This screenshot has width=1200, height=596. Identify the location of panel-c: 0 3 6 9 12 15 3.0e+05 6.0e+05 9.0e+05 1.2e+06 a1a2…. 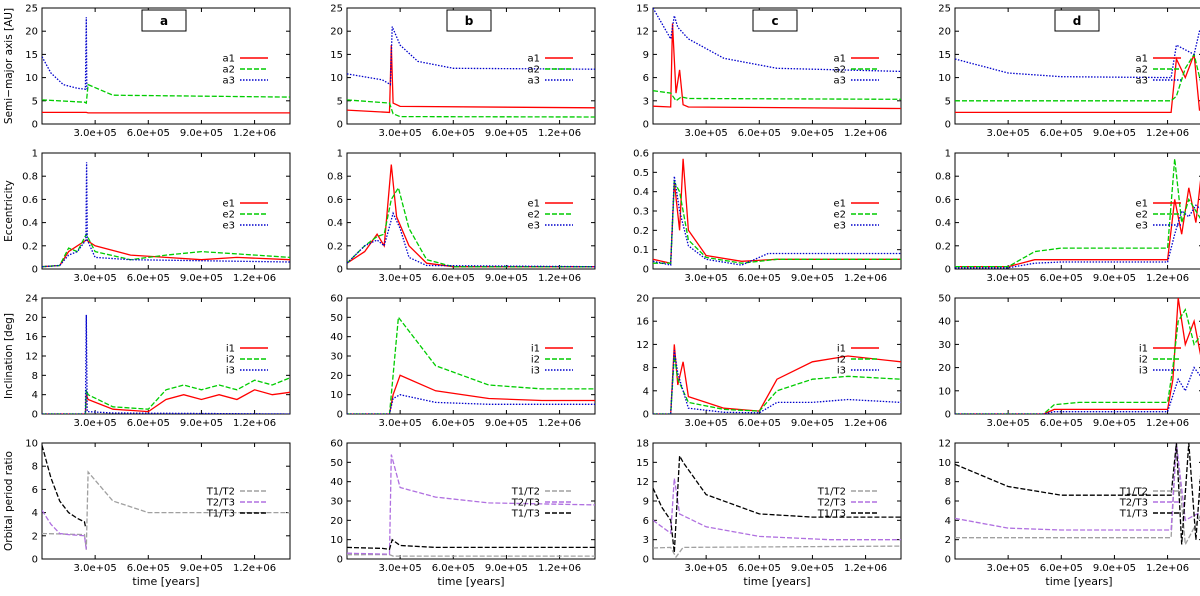
(769, 71).